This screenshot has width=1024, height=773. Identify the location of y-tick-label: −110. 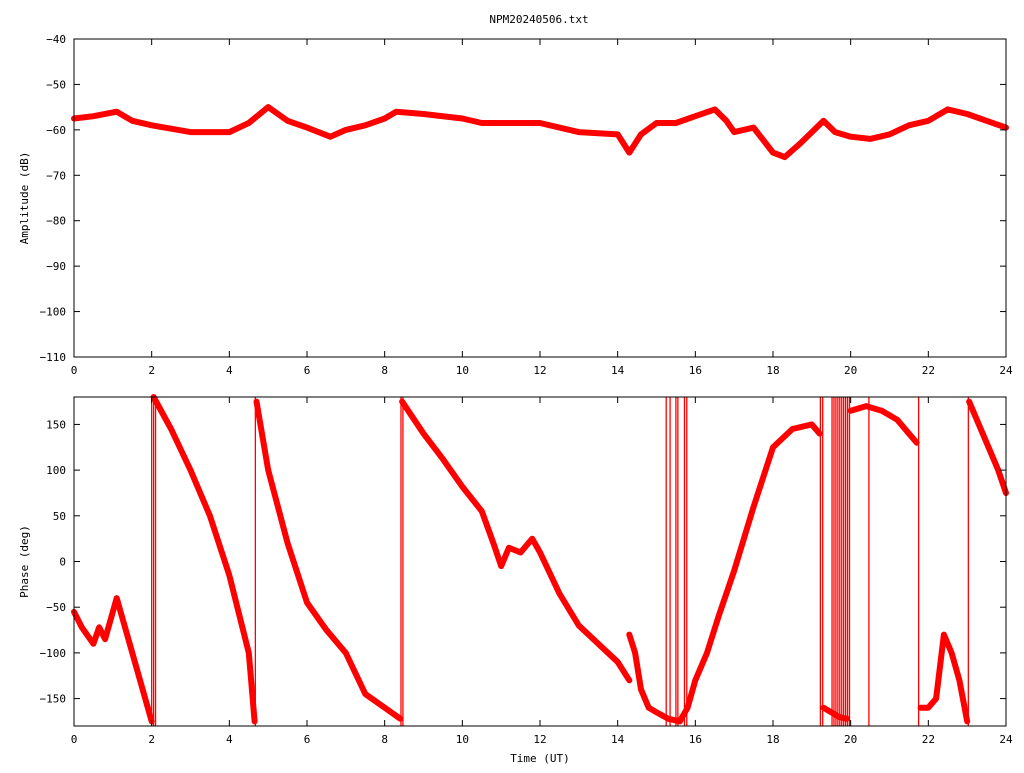
(53, 357).